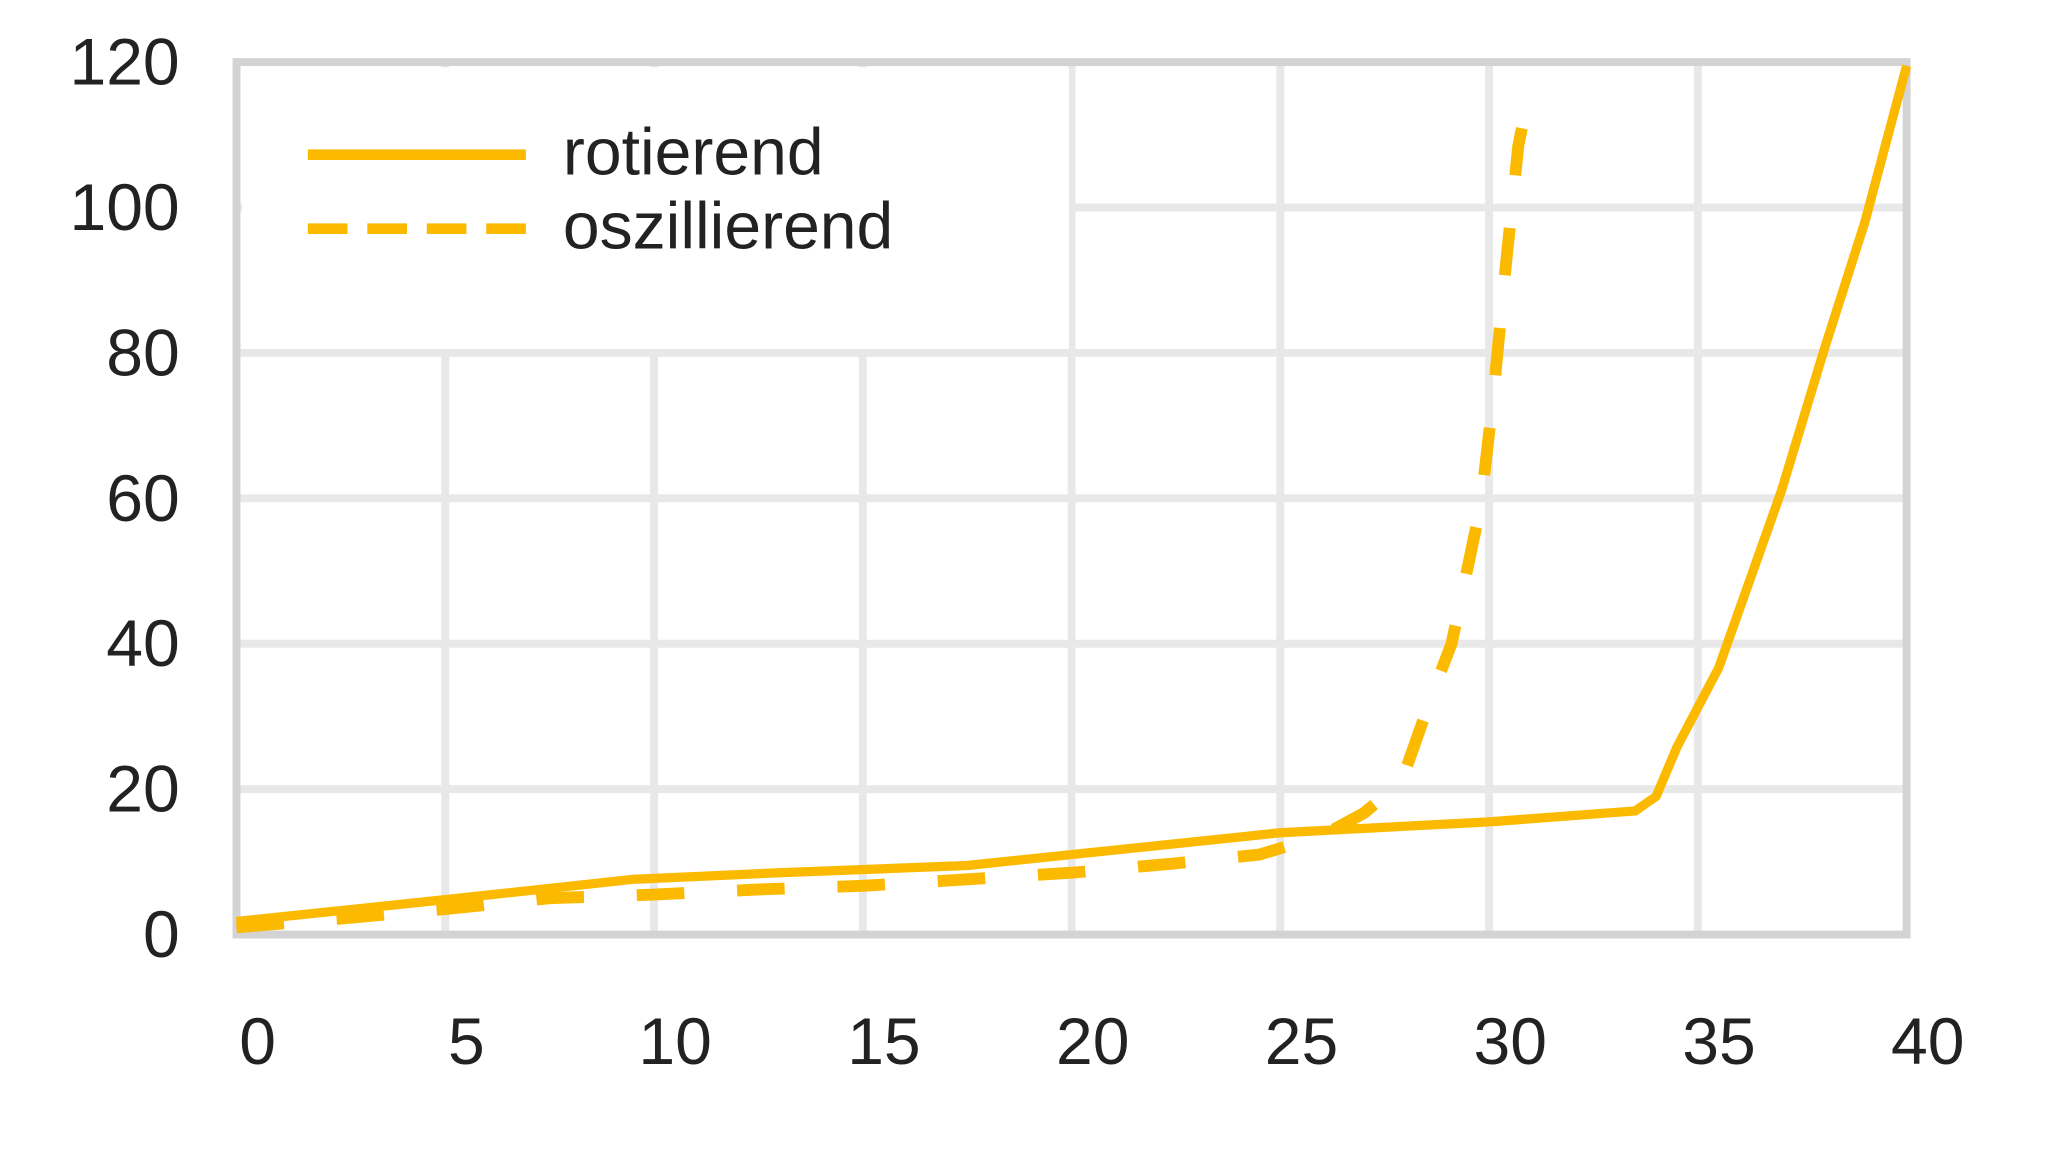  What do you see at coordinates (1718, 1042) in the screenshot?
I see `x-tick-label: 35` at bounding box center [1718, 1042].